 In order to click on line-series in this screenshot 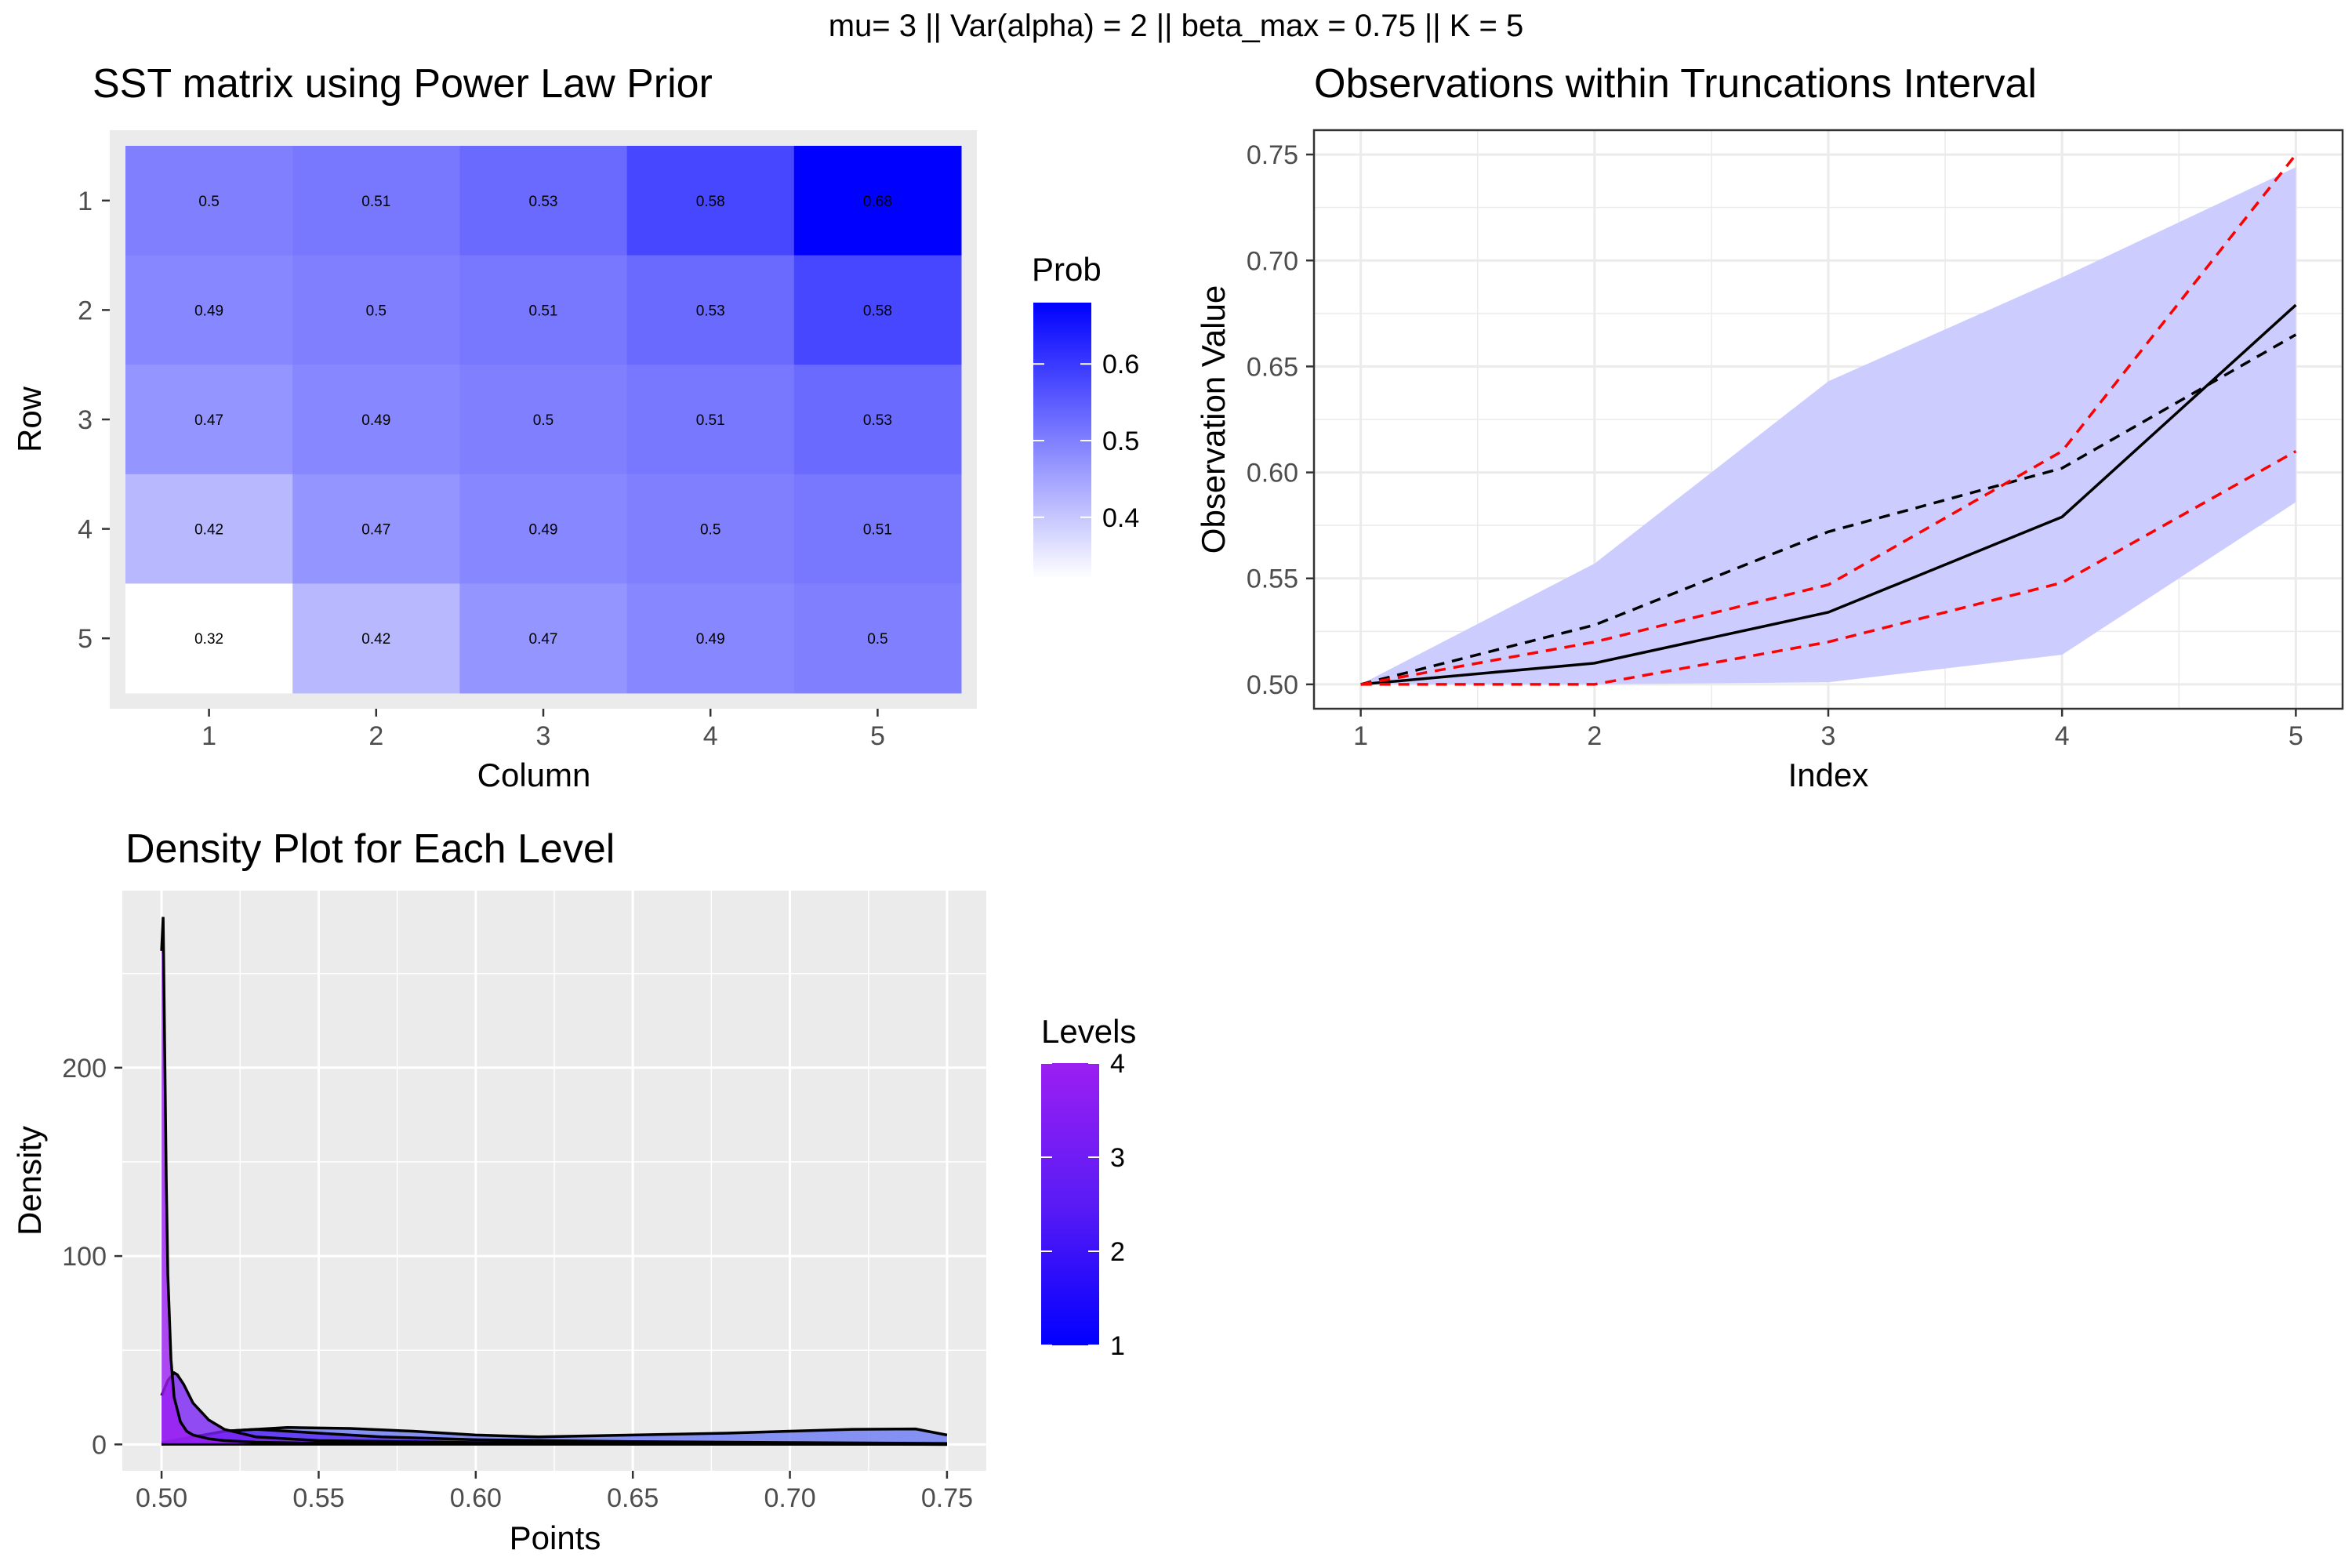, I will do `click(1828, 420)`.